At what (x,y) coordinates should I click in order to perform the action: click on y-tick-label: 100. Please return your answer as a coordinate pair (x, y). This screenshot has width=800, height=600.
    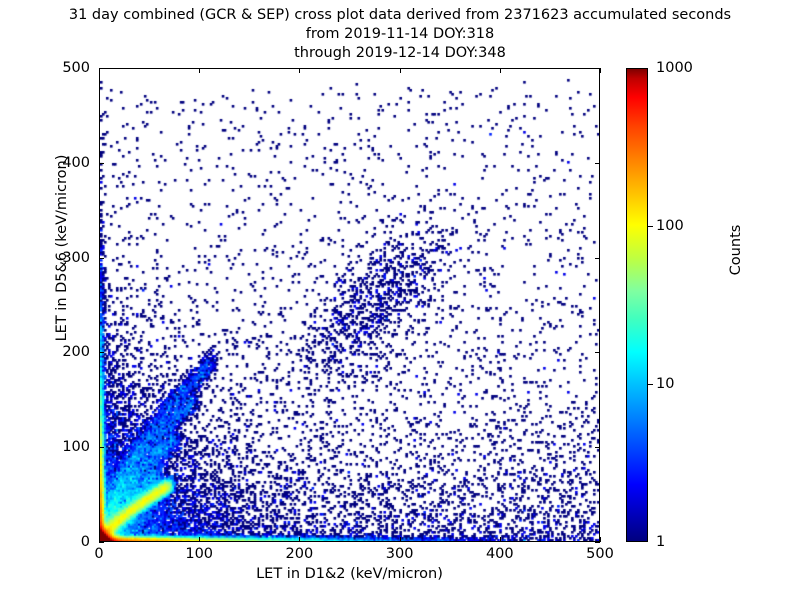
    Looking at the image, I should click on (76, 447).